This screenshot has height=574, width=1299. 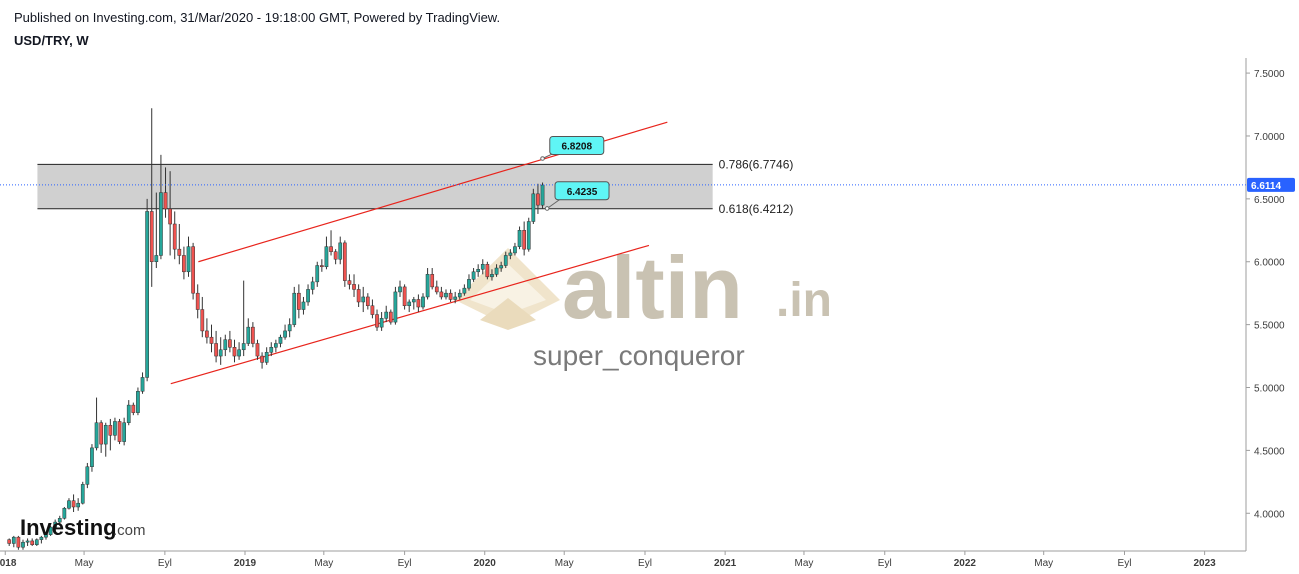 What do you see at coordinates (1269, 451) in the screenshot?
I see `y-tick-label: 4.5000` at bounding box center [1269, 451].